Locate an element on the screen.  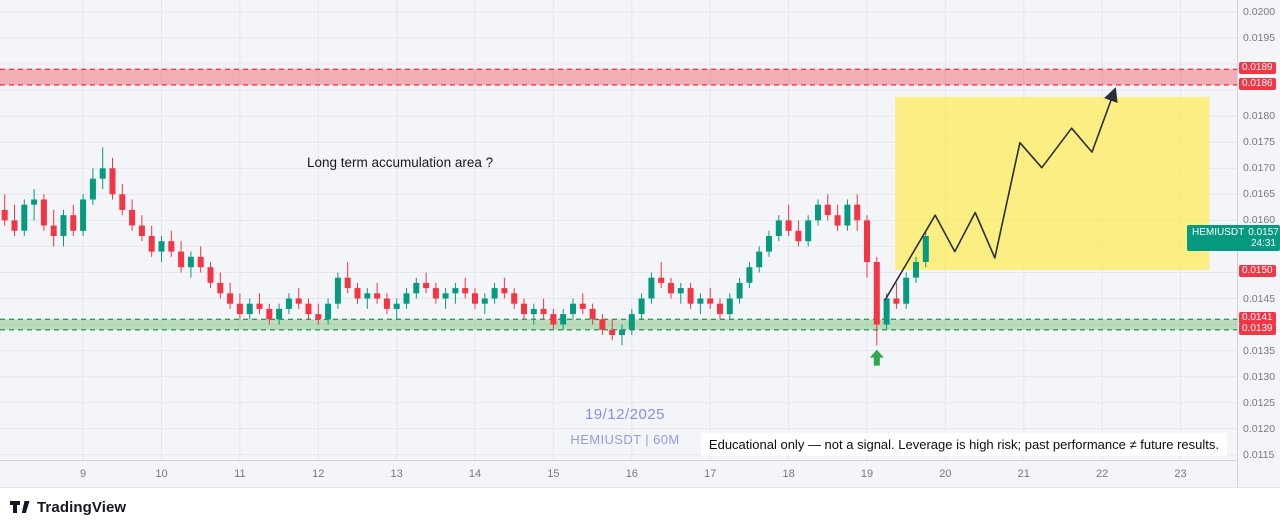
price-tag: 0.0141 is located at coordinates (1257, 318).